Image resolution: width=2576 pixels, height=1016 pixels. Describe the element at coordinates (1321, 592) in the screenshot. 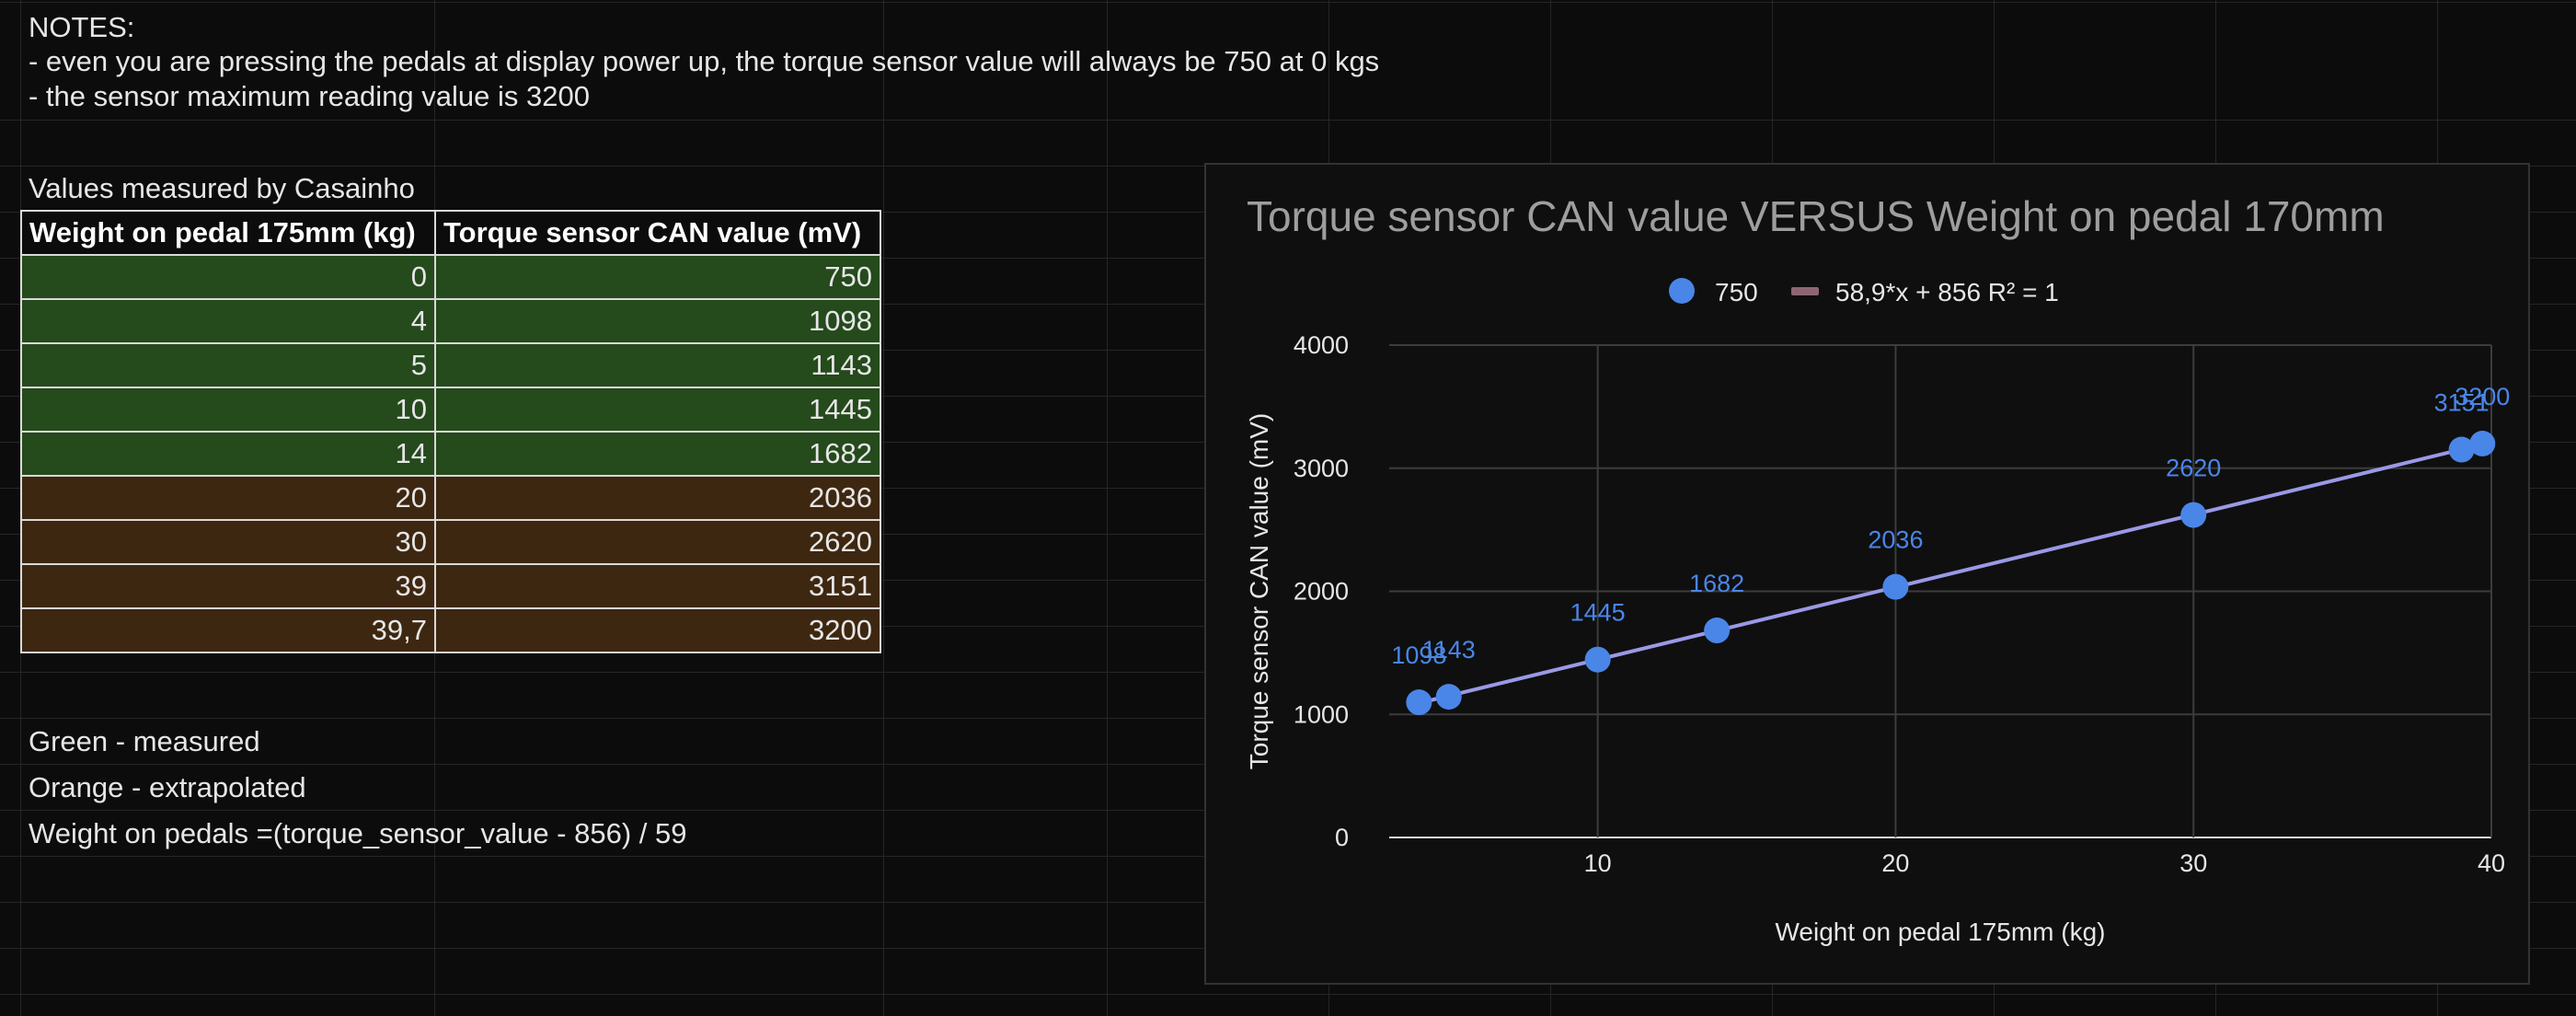

I see `y-tick-label: 2000` at that location.